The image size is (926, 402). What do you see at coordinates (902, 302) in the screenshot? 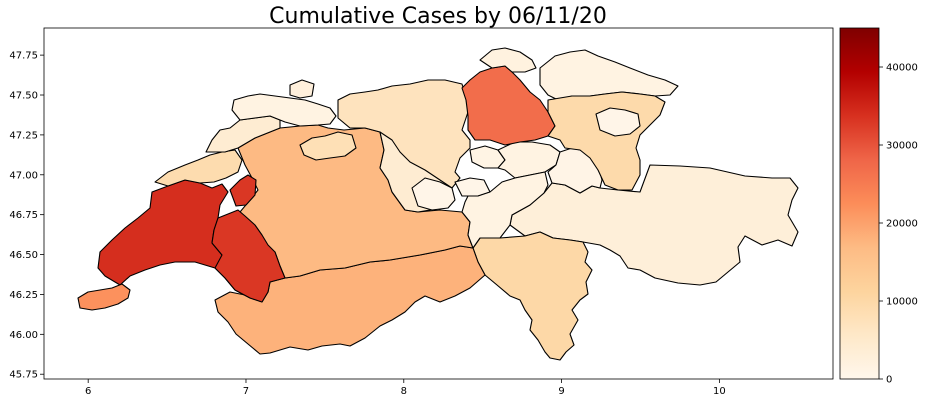
I see `colorbar-tick-label: 10000` at bounding box center [902, 302].